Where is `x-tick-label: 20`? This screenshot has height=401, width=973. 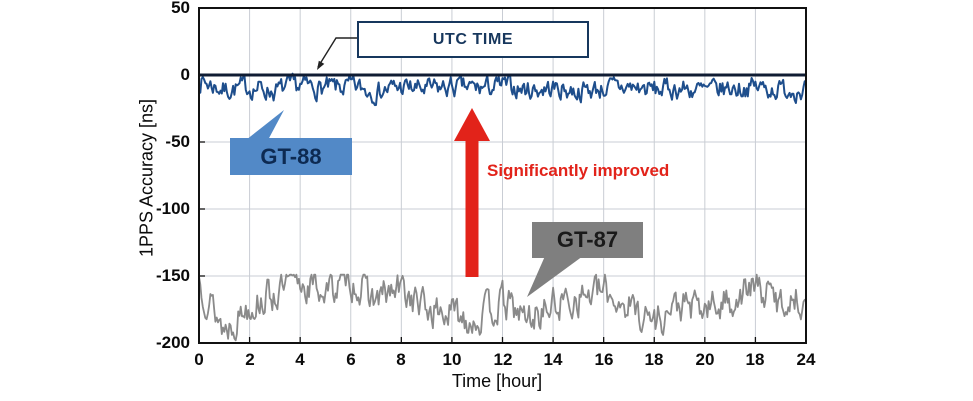
x-tick-label: 20 is located at coordinates (705, 359).